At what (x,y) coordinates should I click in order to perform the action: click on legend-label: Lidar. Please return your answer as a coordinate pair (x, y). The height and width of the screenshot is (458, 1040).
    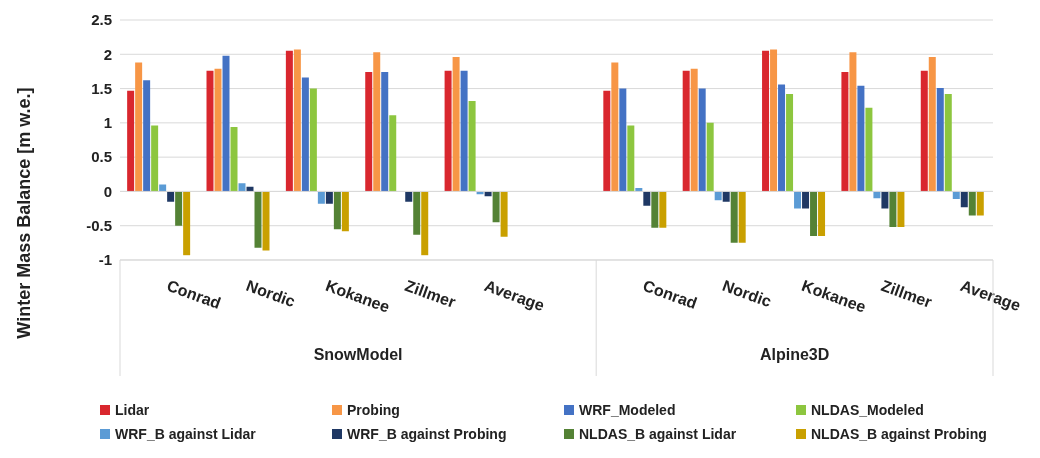
    Looking at the image, I should click on (132, 410).